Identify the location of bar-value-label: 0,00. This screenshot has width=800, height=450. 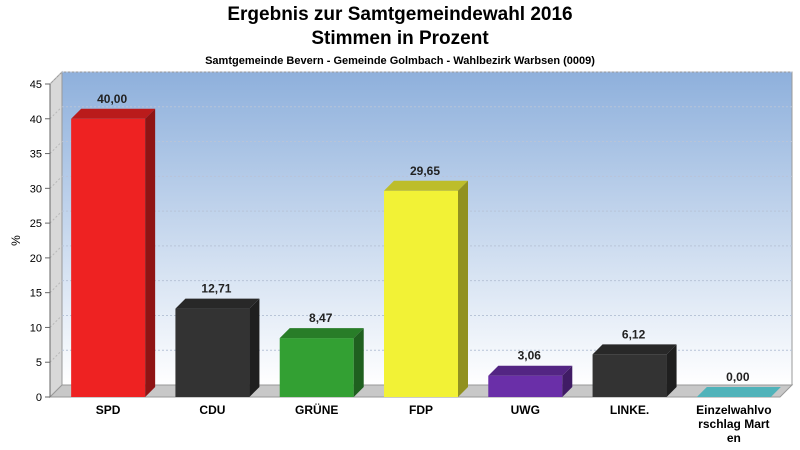
(738, 377).